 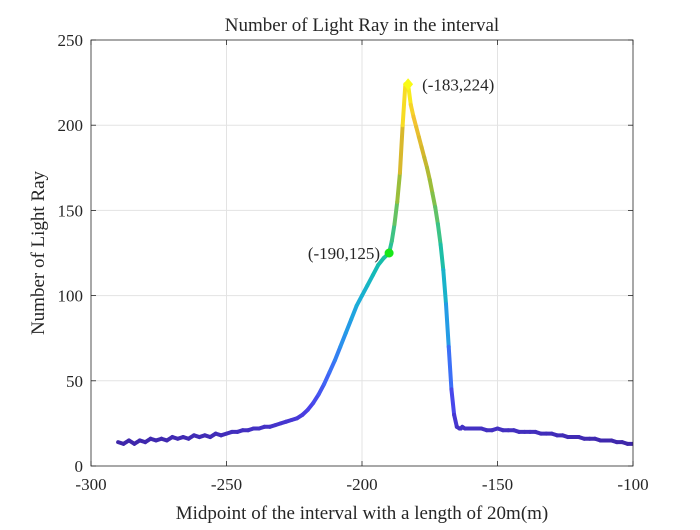 What do you see at coordinates (344, 253) in the screenshot?
I see `annotation-label: (-190,125)` at bounding box center [344, 253].